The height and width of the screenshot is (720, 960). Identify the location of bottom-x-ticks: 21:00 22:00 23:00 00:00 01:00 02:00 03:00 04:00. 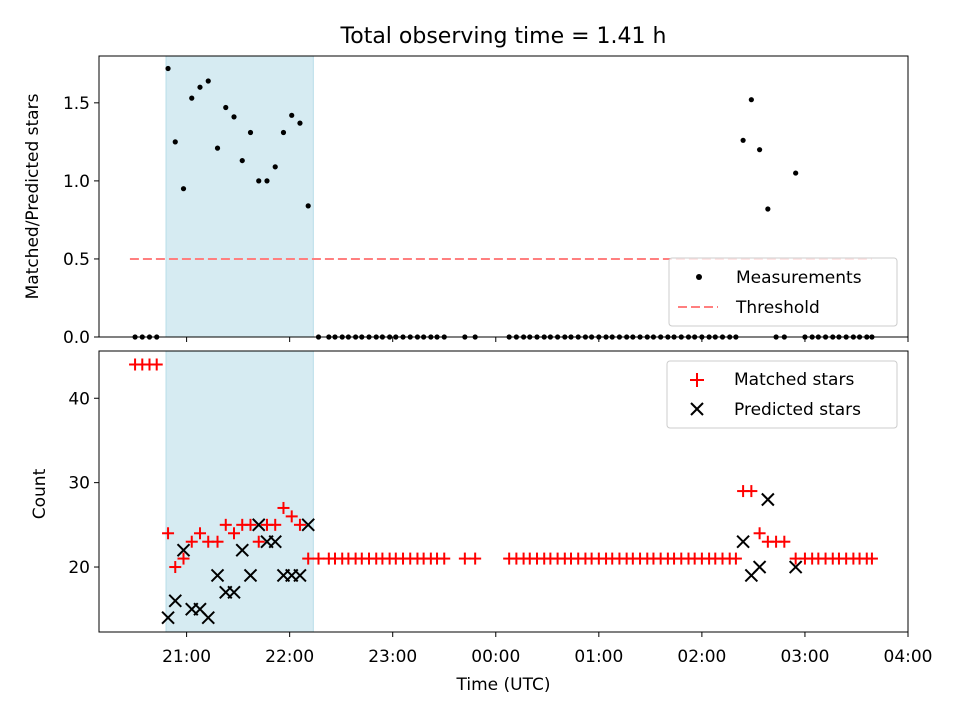
(547, 649).